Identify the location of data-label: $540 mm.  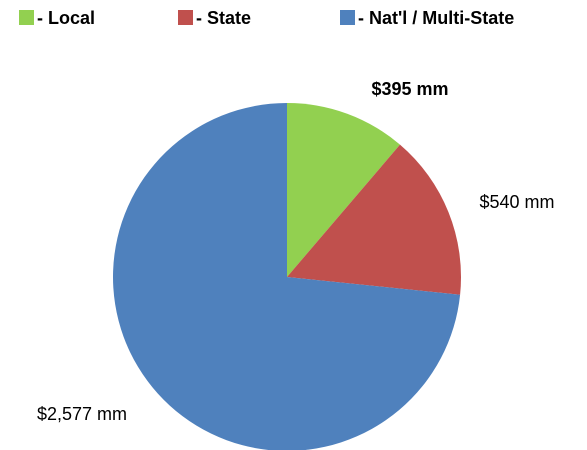
(516, 202).